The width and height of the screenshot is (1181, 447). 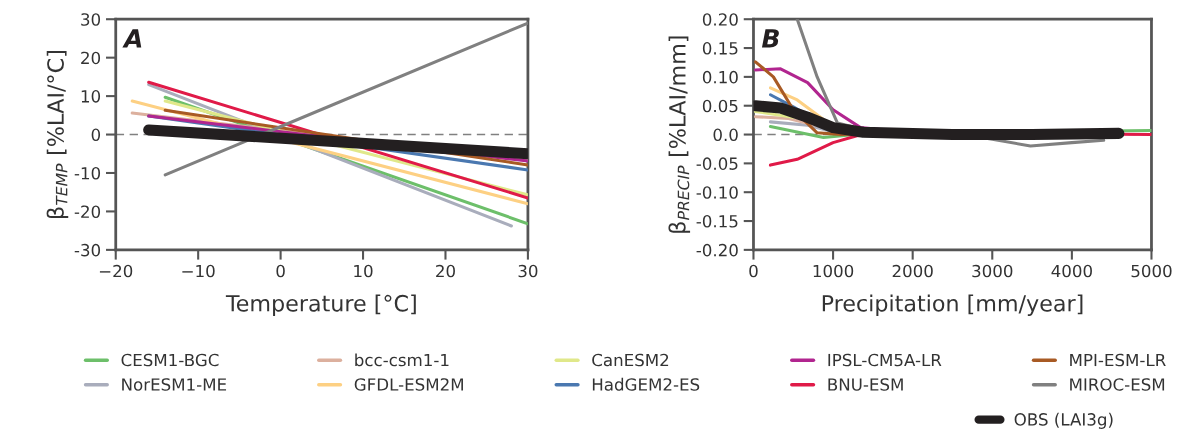 What do you see at coordinates (57, 135) in the screenshot?
I see `y-axis-title: β$_{TEMP}$ [%LAI/°C]` at bounding box center [57, 135].